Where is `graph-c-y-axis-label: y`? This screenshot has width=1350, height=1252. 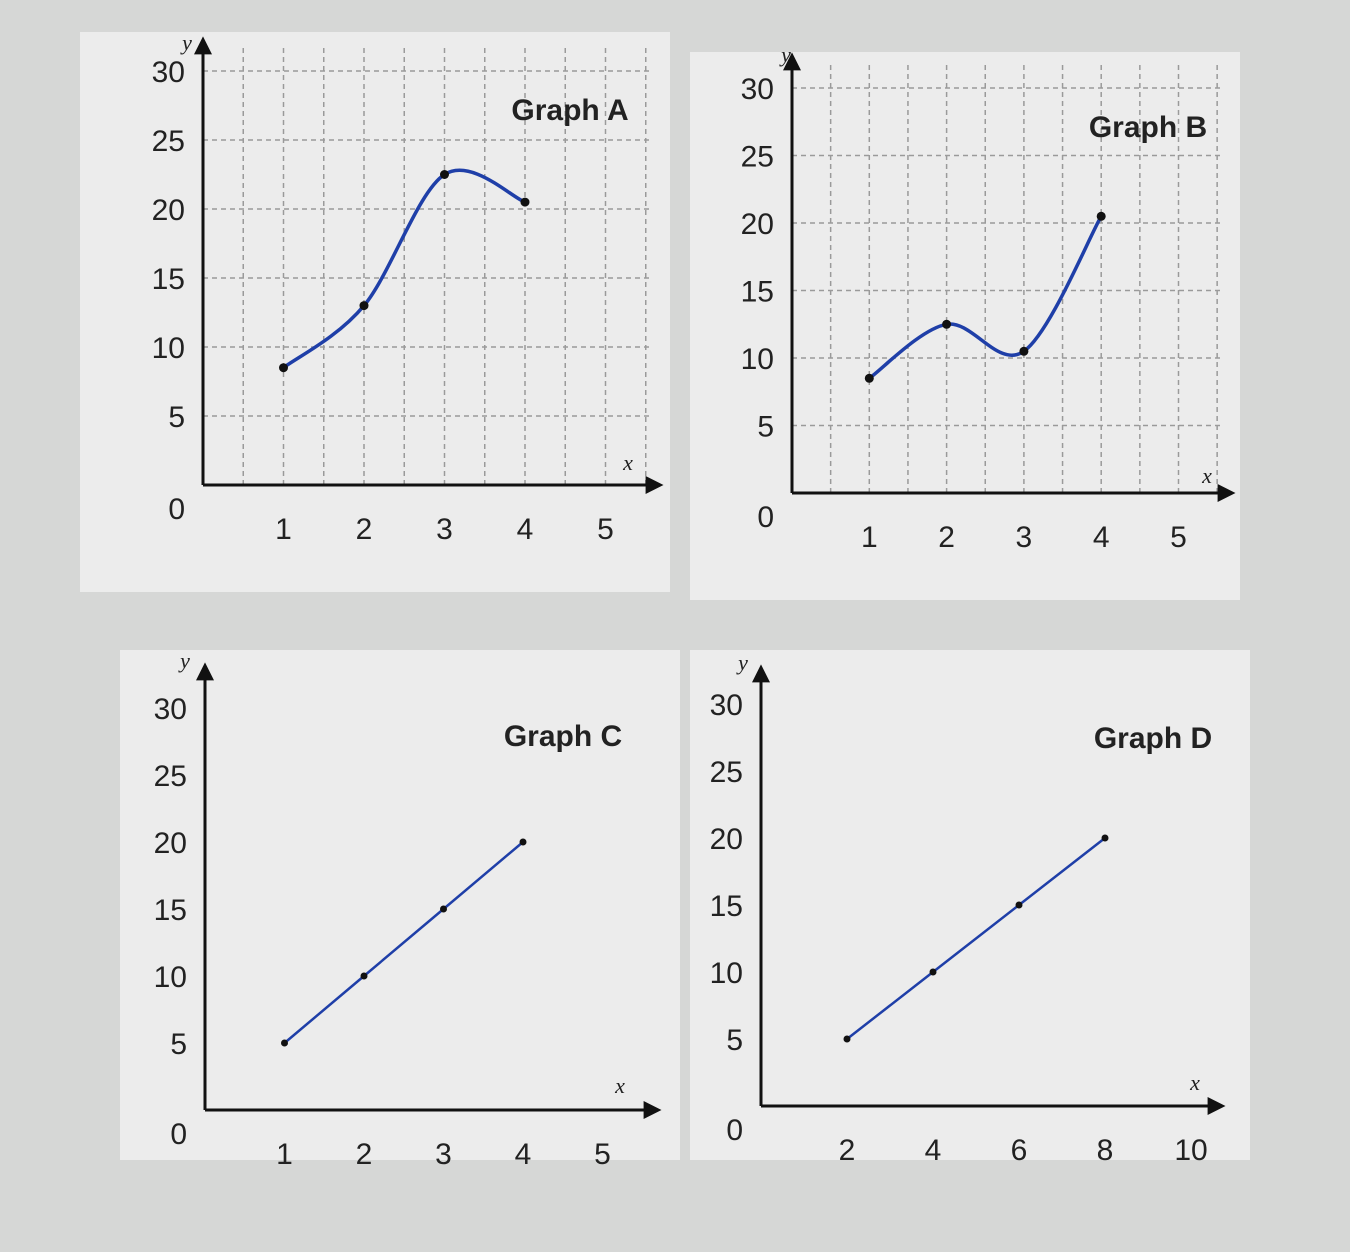 graph-c-y-axis-label: y is located at coordinates (184, 660).